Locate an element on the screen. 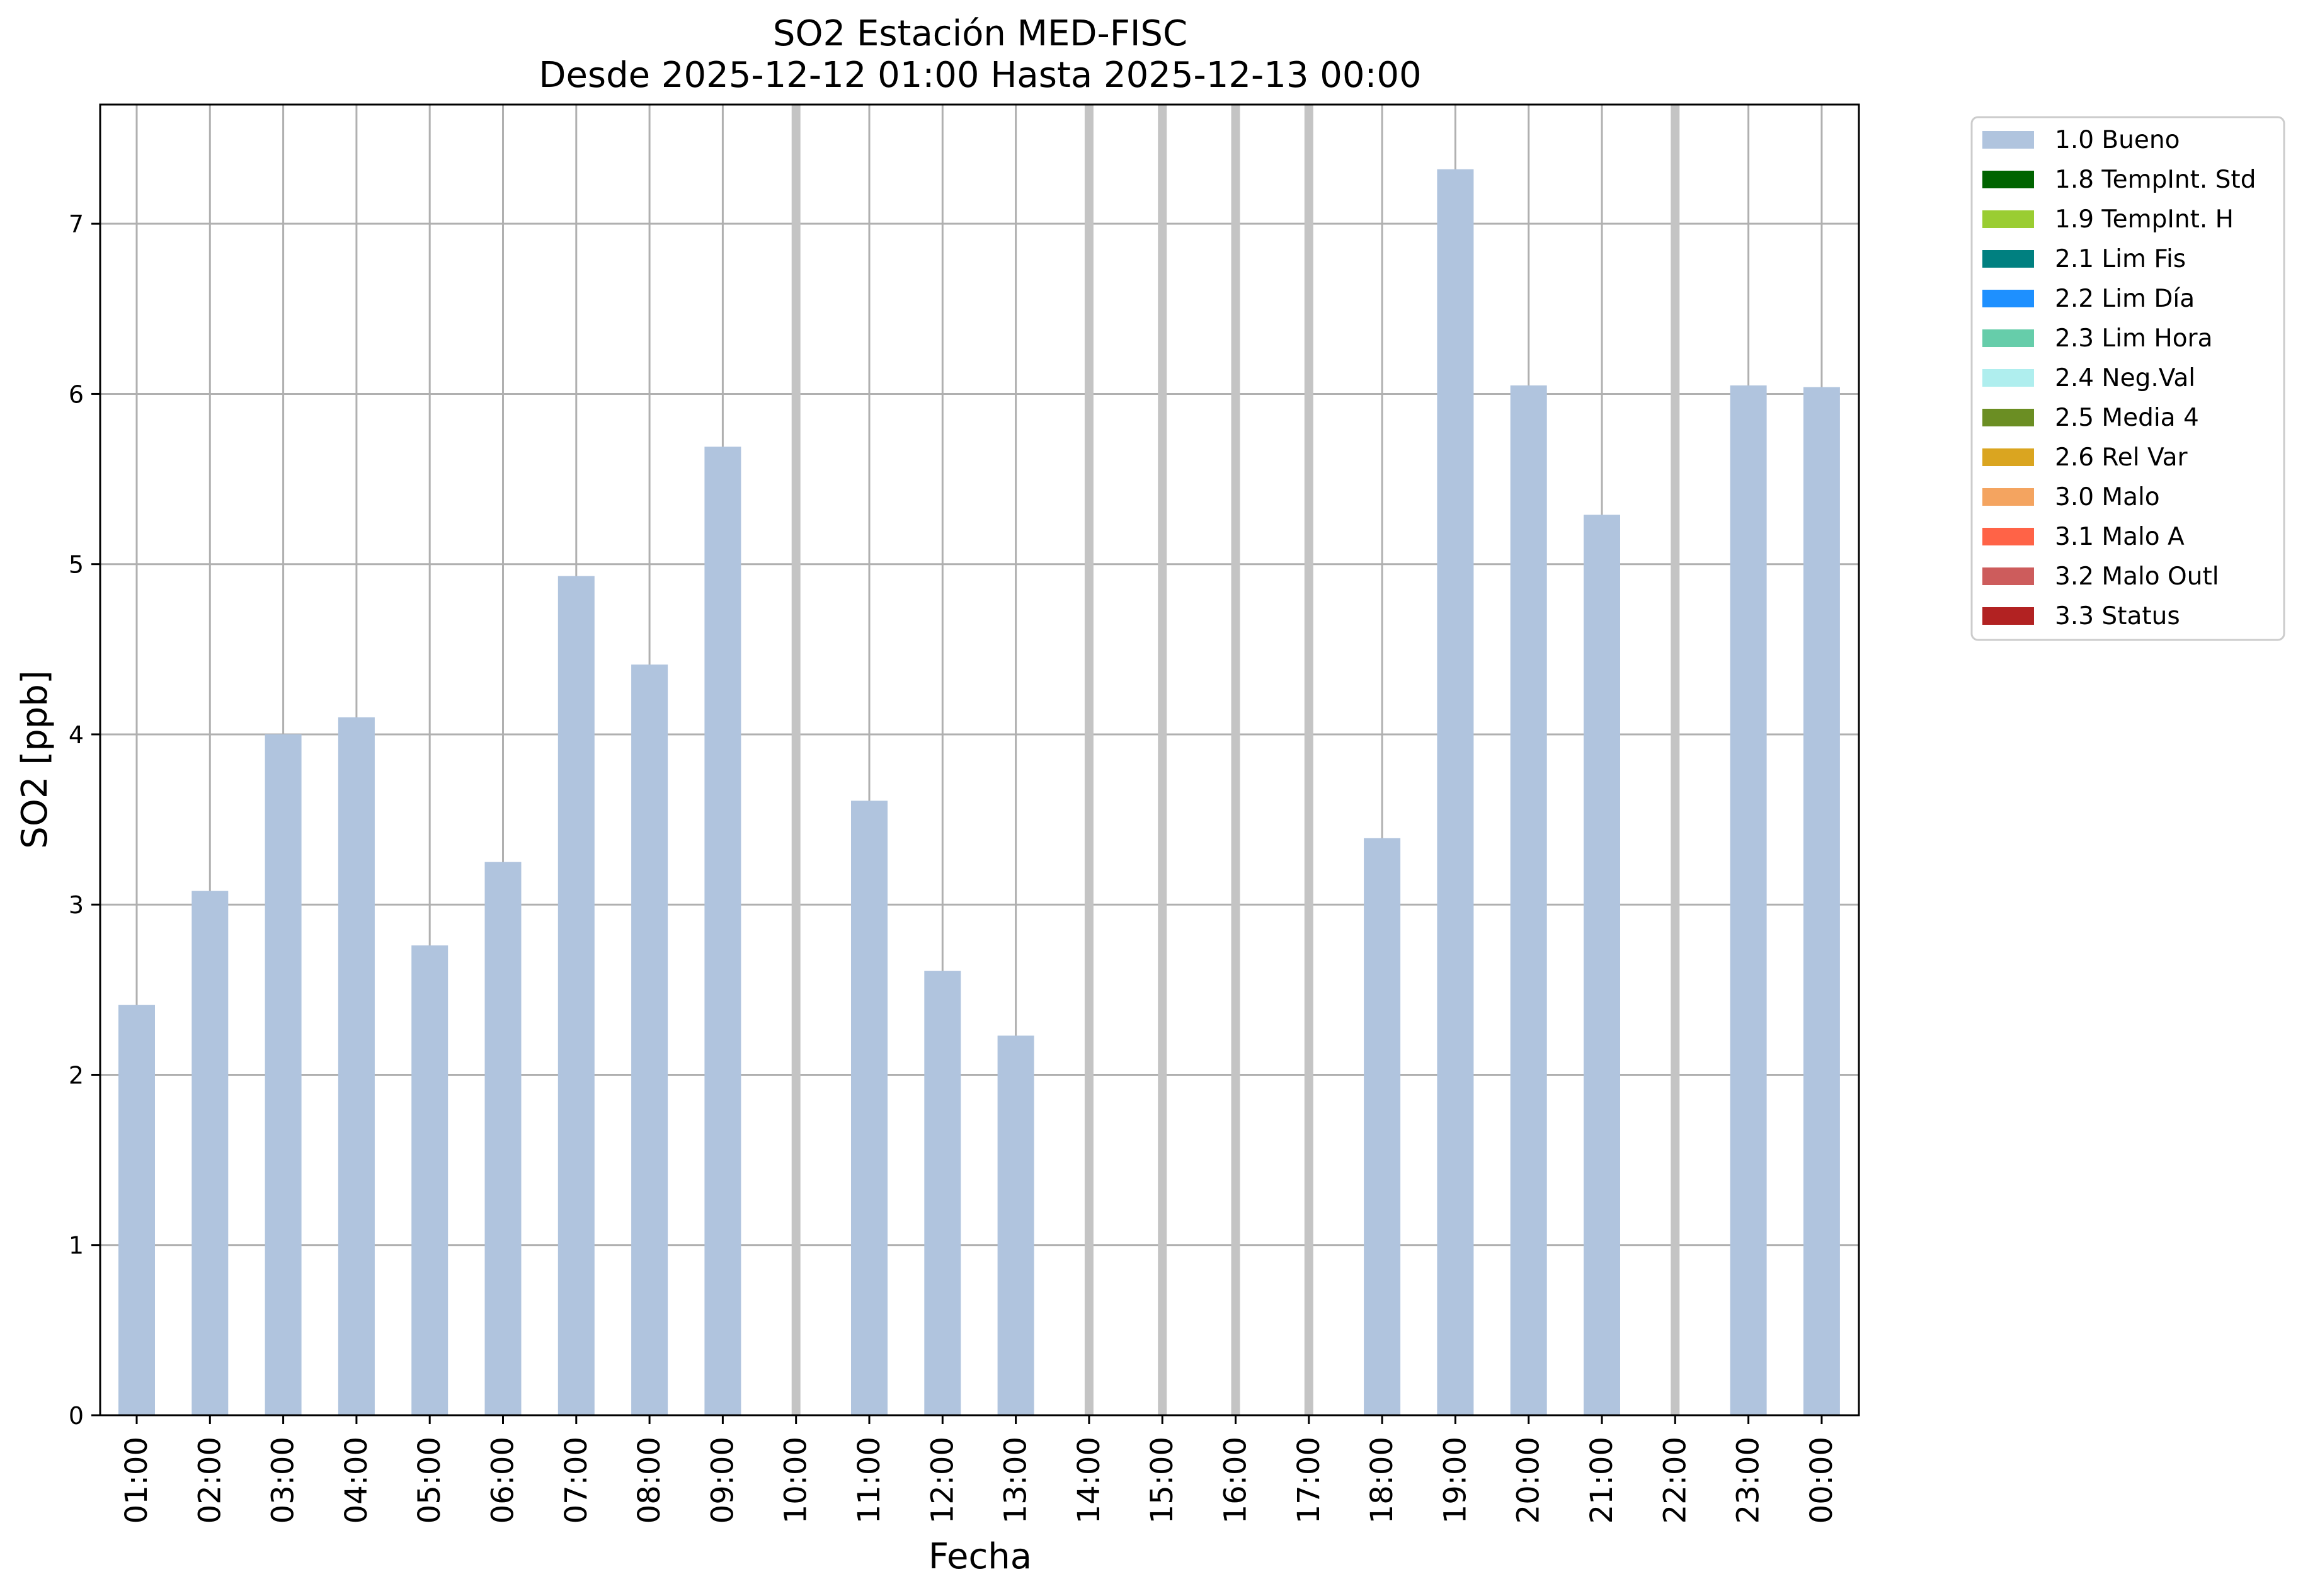 The width and height of the screenshot is (2303, 1596). y-tick-label: 4 is located at coordinates (77, 735).